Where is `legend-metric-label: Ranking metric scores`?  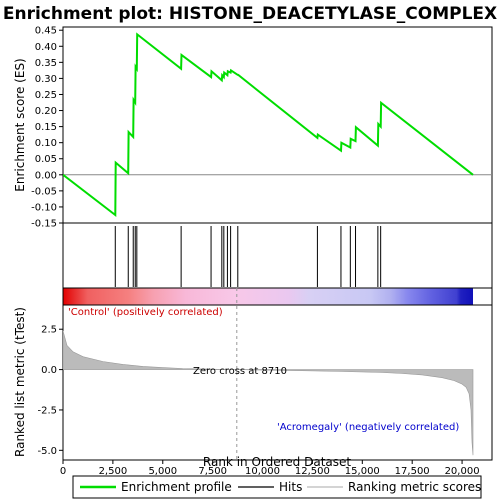 legend-metric-label: Ranking metric scores is located at coordinates (414, 487).